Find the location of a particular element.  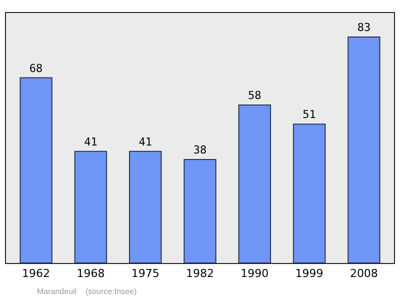

x-tick-label: 1975 is located at coordinates (145, 273).